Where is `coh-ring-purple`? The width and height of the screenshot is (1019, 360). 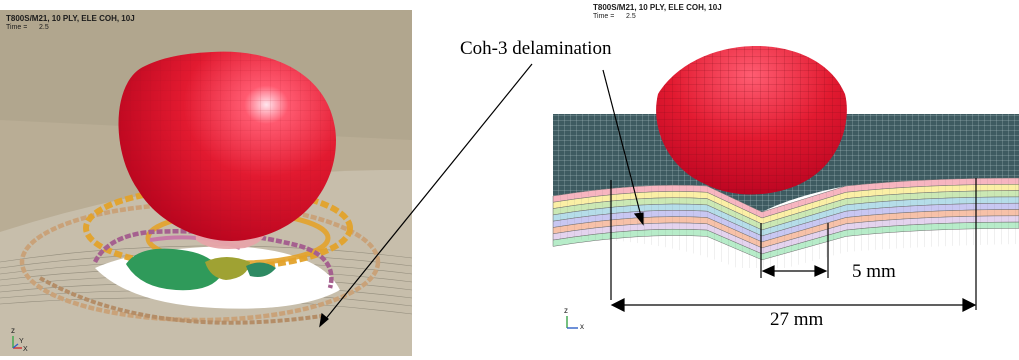
coh-ring-purple is located at coordinates (213, 259).